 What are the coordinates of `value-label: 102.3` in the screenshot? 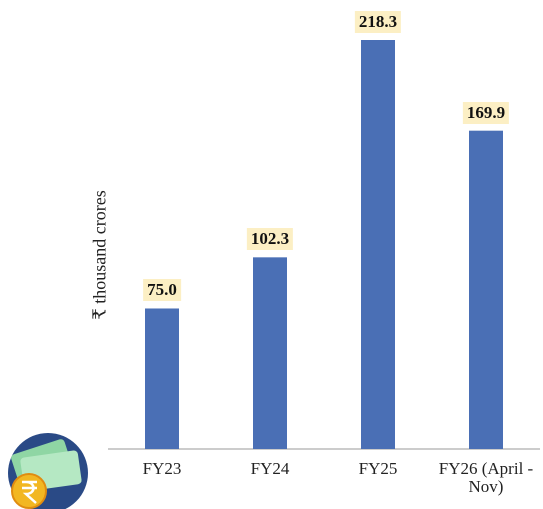 It's located at (270, 239).